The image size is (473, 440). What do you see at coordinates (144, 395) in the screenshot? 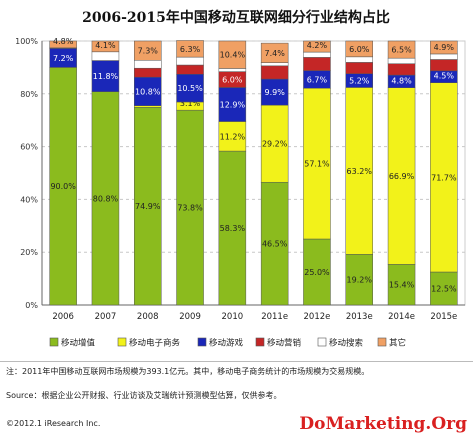
I see `source-note: Source：根据企业公开财报、行业访谈及艾瑞统计预测模型估算，仅供参考。` at bounding box center [144, 395].